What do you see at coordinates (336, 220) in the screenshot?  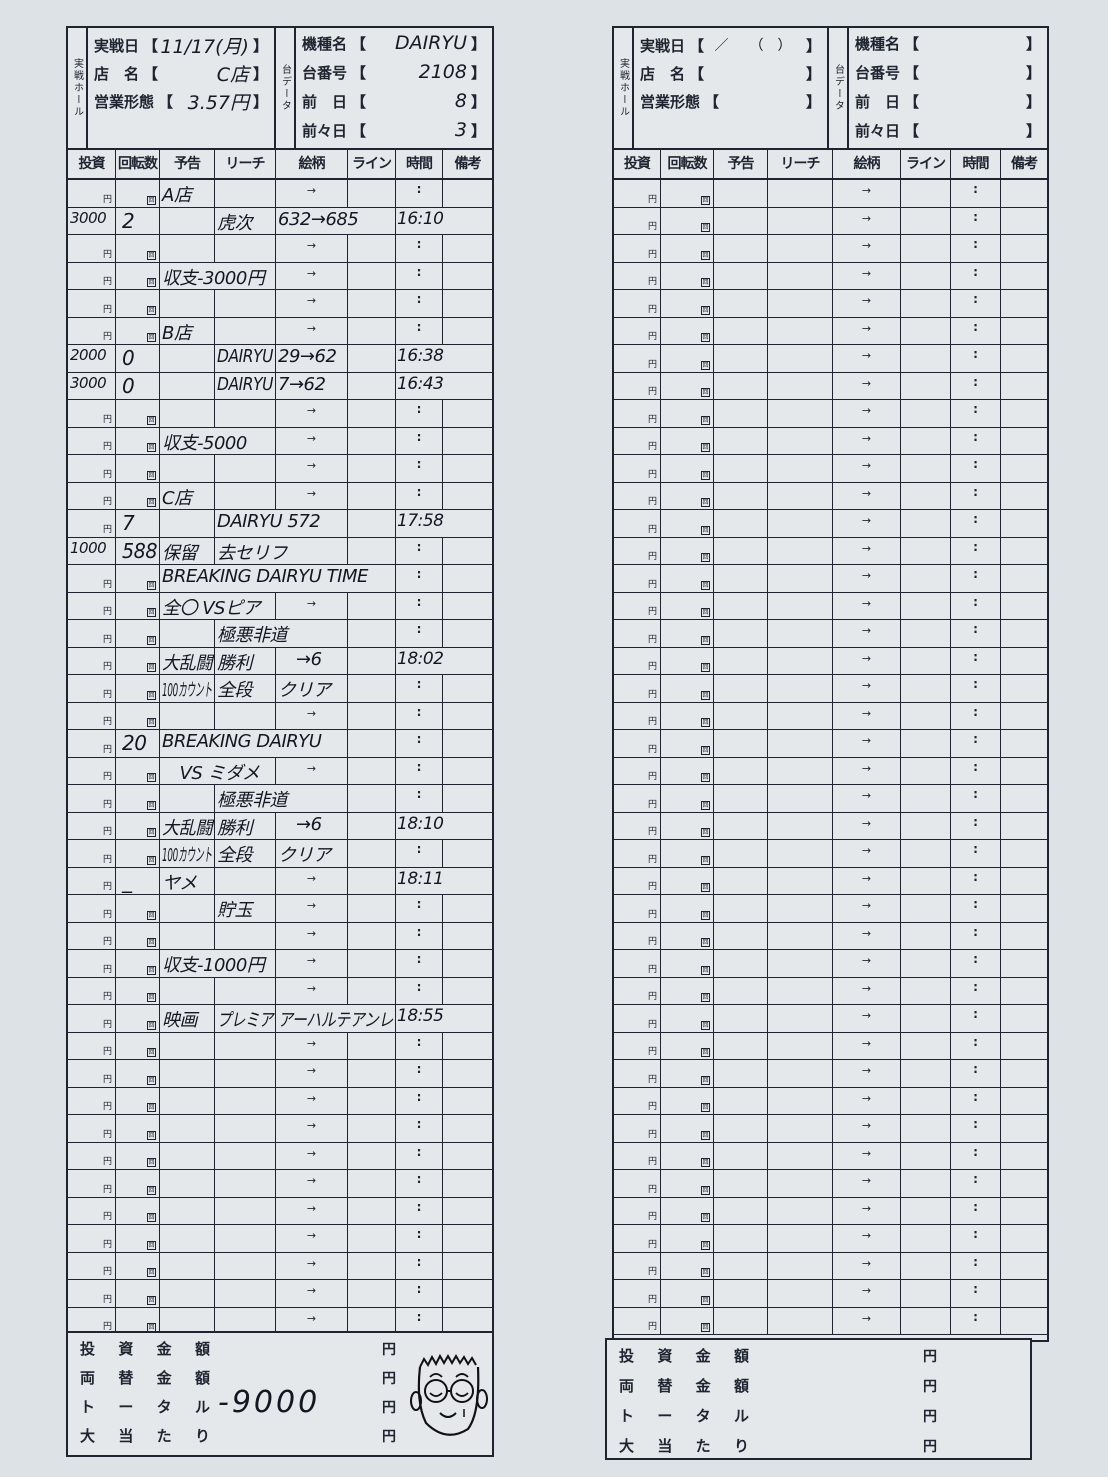 I see `pattern-cell: 632→685` at bounding box center [336, 220].